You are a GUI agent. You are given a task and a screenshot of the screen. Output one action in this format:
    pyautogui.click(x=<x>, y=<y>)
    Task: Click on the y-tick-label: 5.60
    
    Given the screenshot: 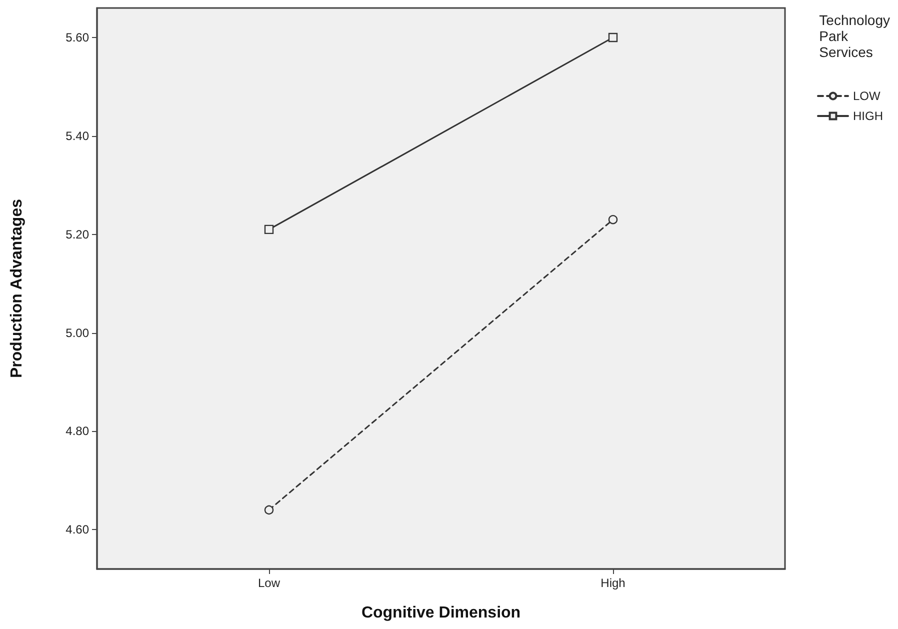 What is the action you would take?
    pyautogui.click(x=78, y=37)
    